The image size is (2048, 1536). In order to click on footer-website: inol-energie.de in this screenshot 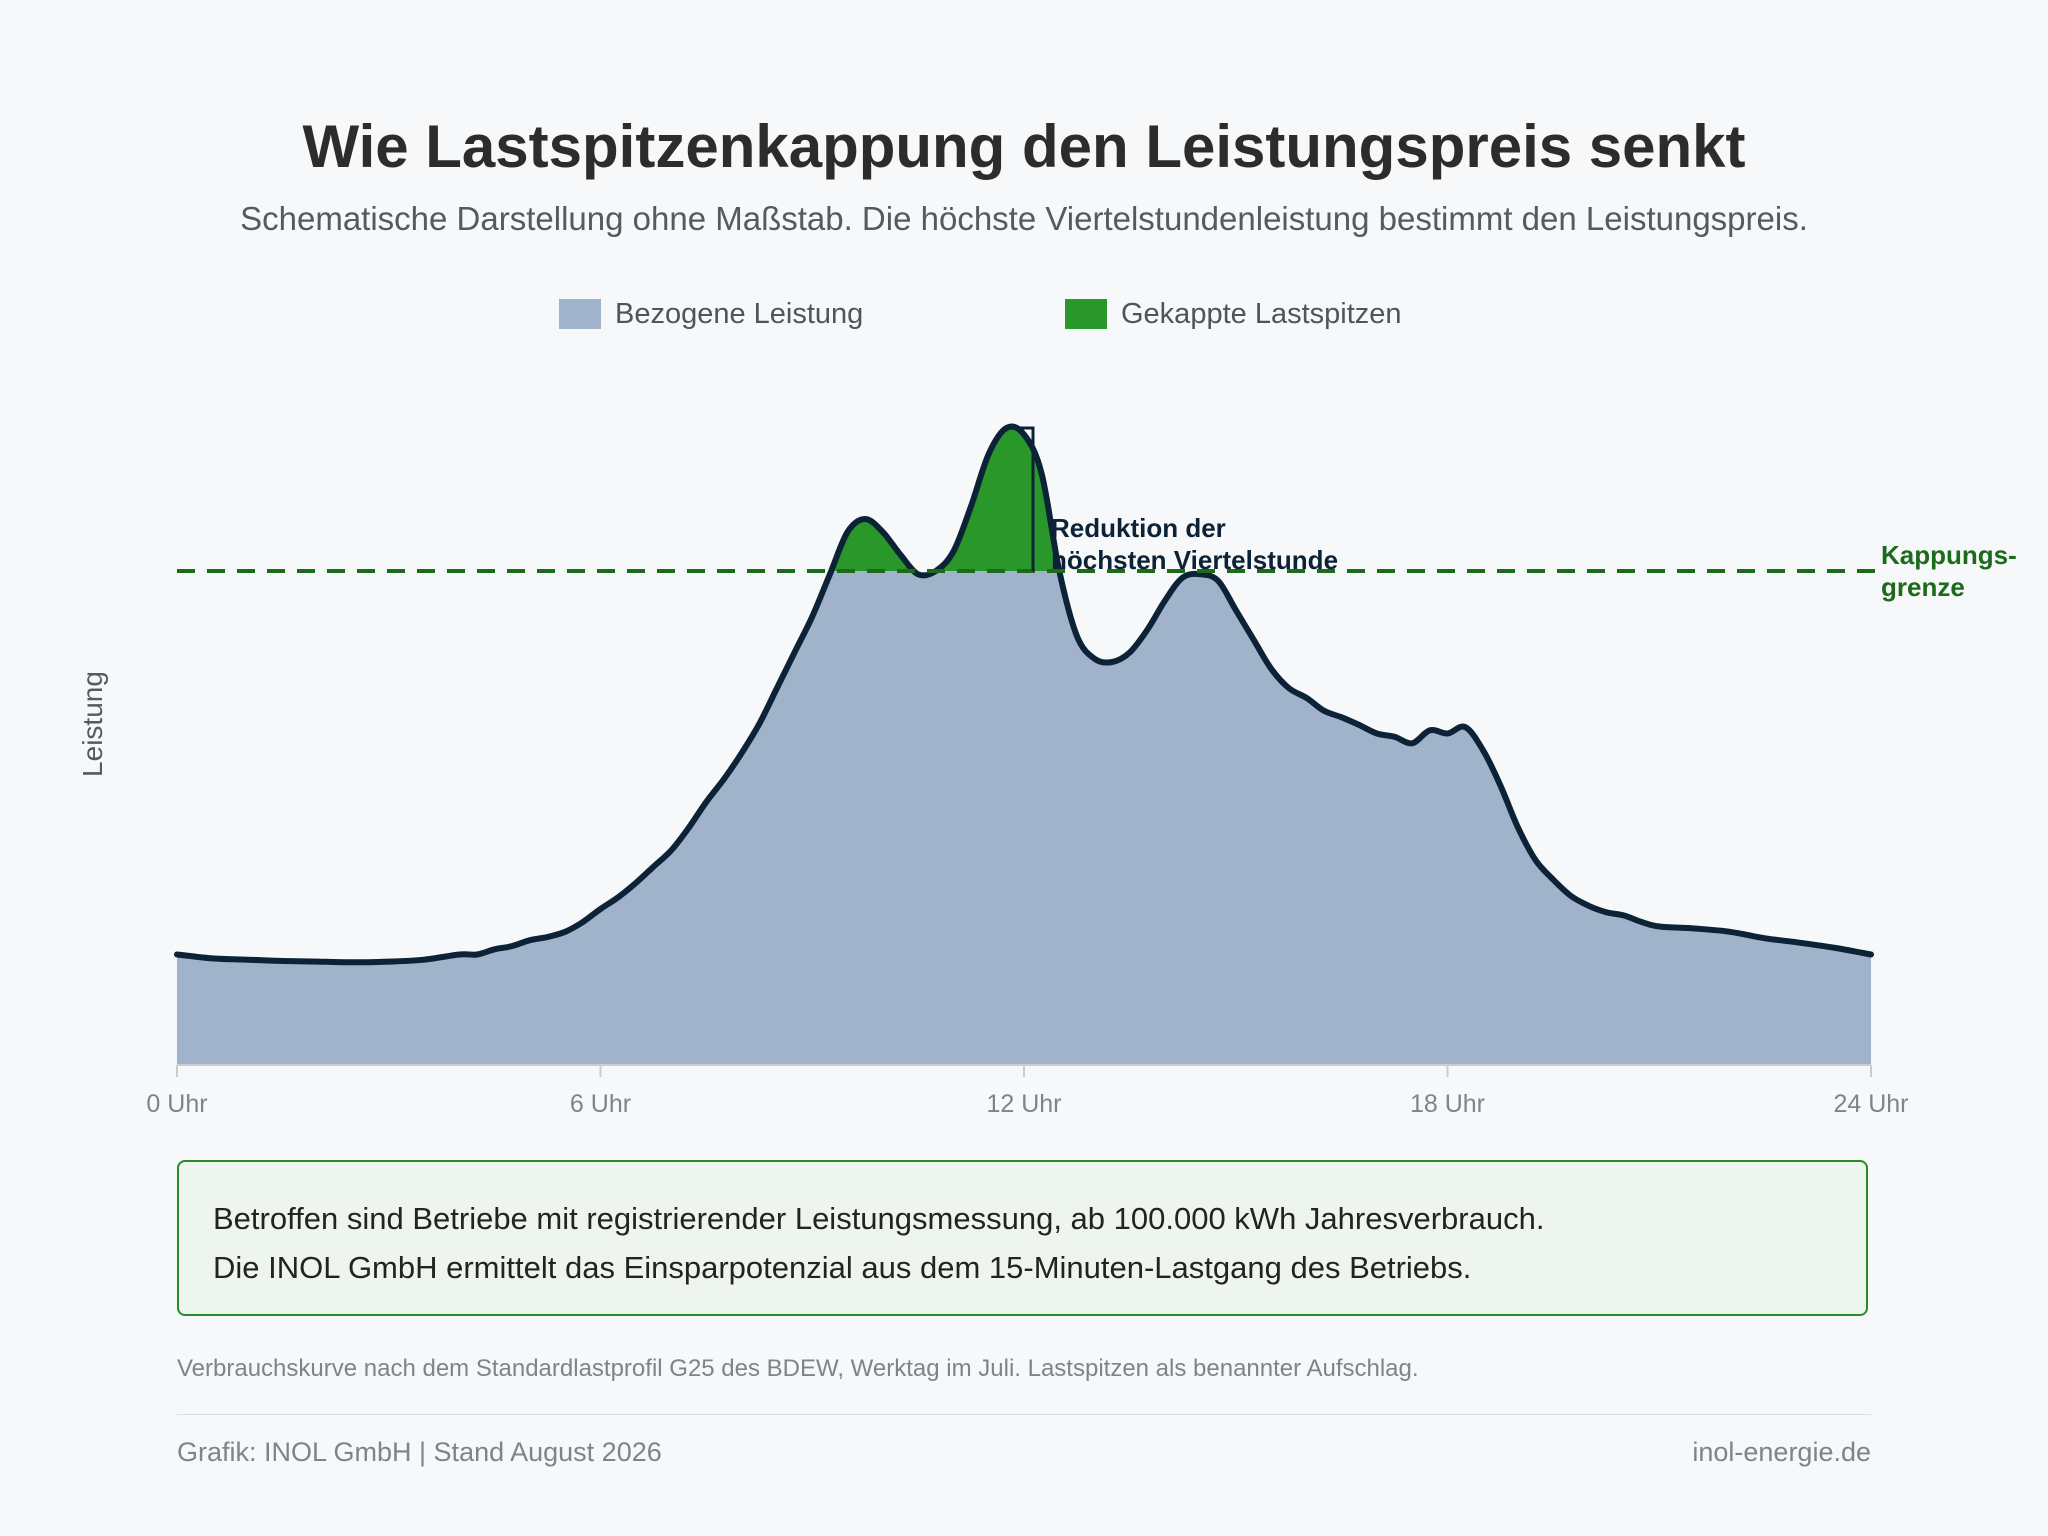, I will do `click(1781, 1452)`.